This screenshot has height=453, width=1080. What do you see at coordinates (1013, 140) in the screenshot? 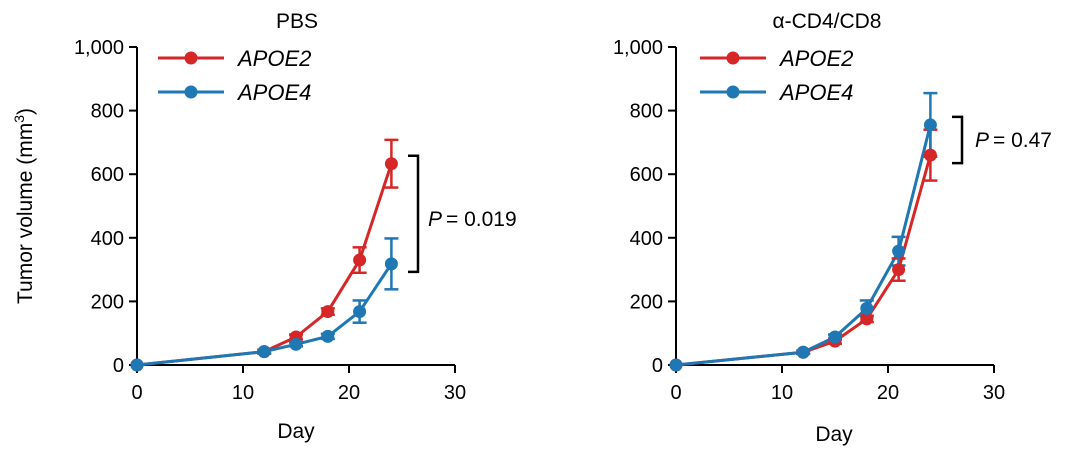
I see `p-value-annotation: P = 0.47` at bounding box center [1013, 140].